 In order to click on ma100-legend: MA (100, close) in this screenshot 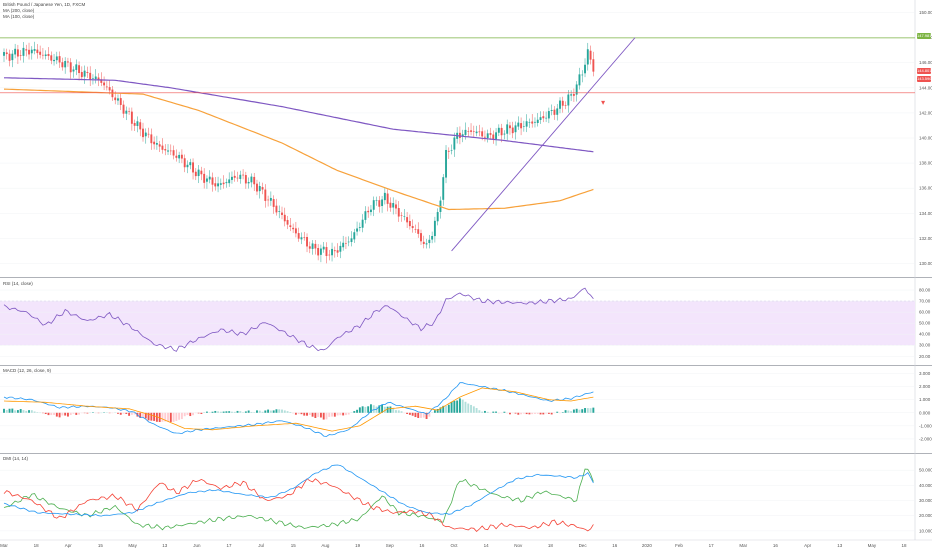, I will do `click(44, 17)`.